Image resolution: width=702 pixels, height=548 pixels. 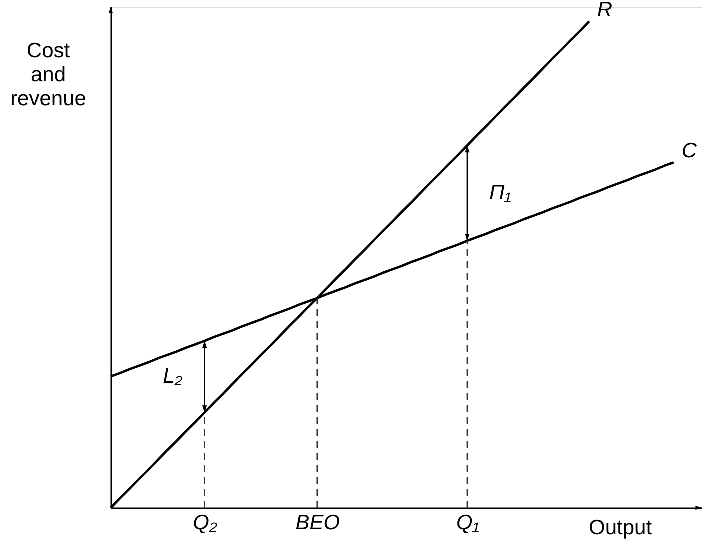 What do you see at coordinates (605, 11) in the screenshot?
I see `series-label: R` at bounding box center [605, 11].